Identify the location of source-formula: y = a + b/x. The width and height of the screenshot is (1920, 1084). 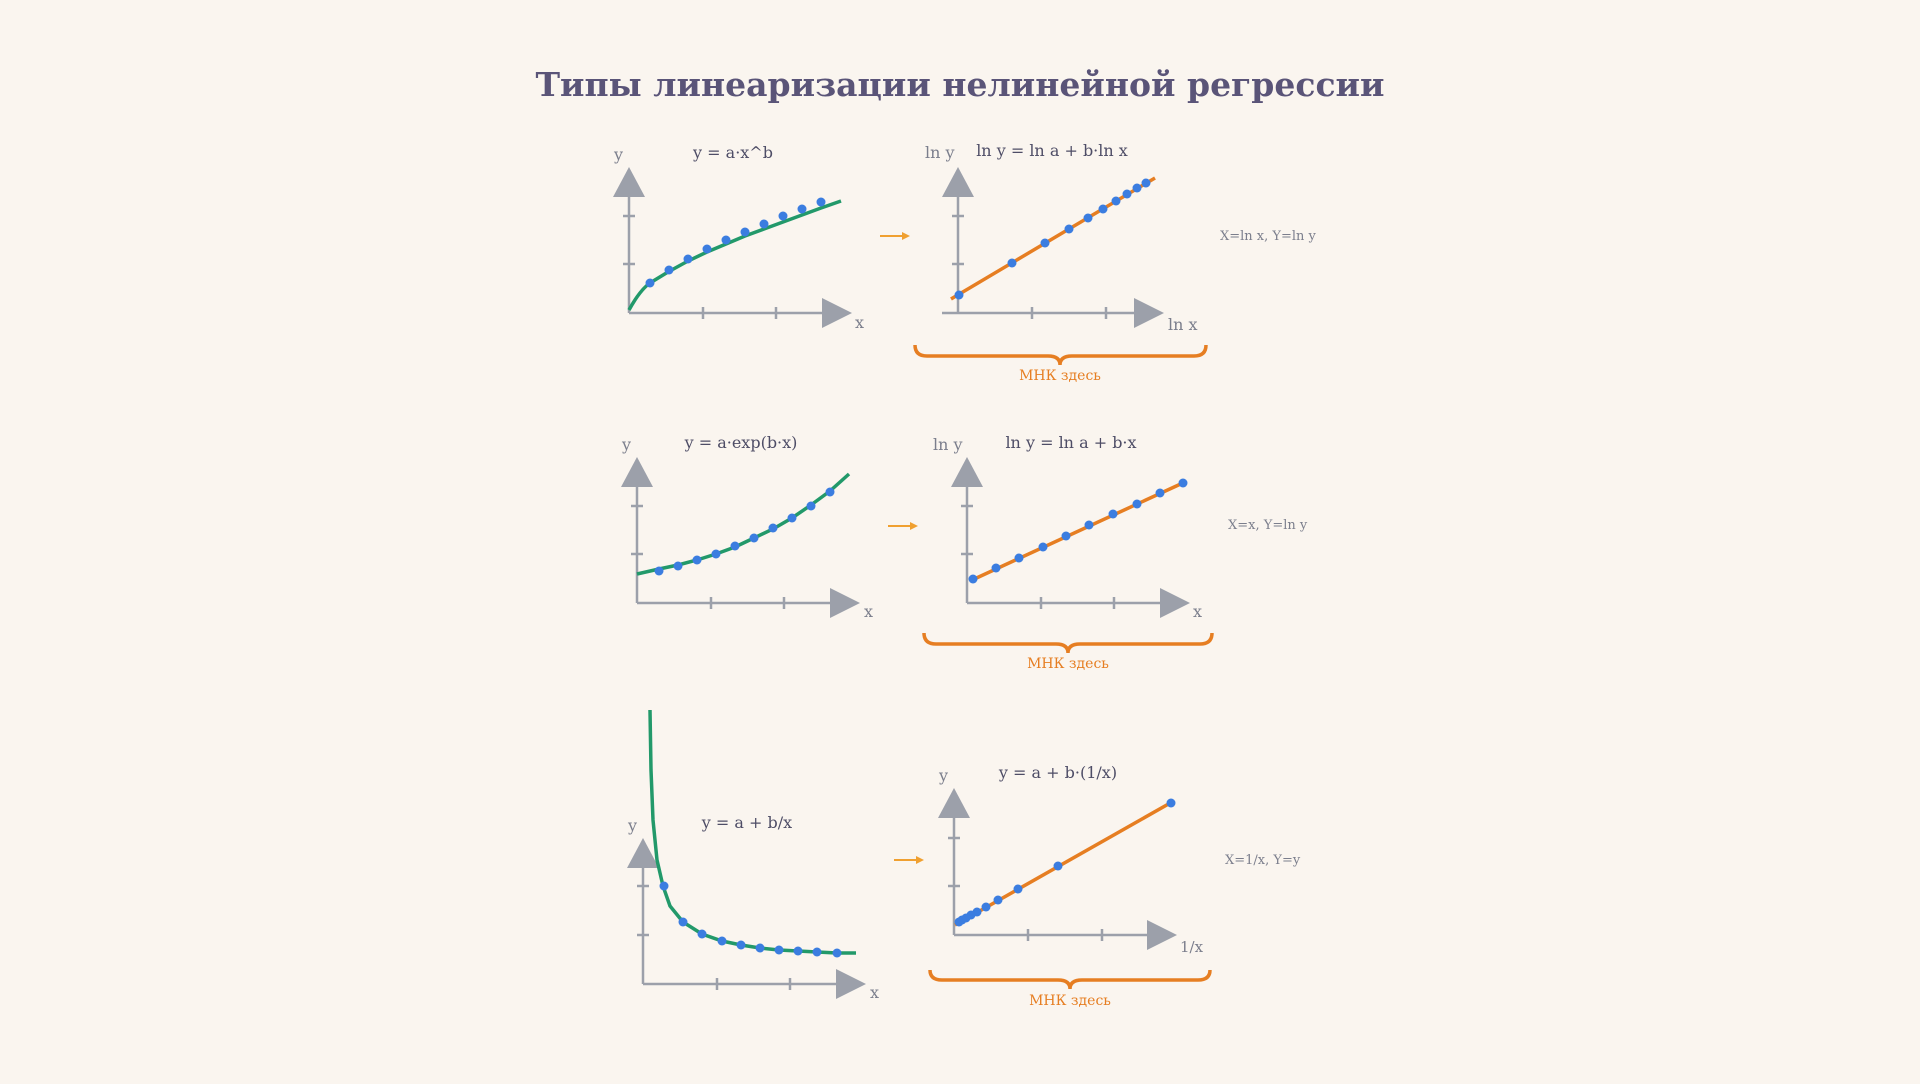
(746, 822).